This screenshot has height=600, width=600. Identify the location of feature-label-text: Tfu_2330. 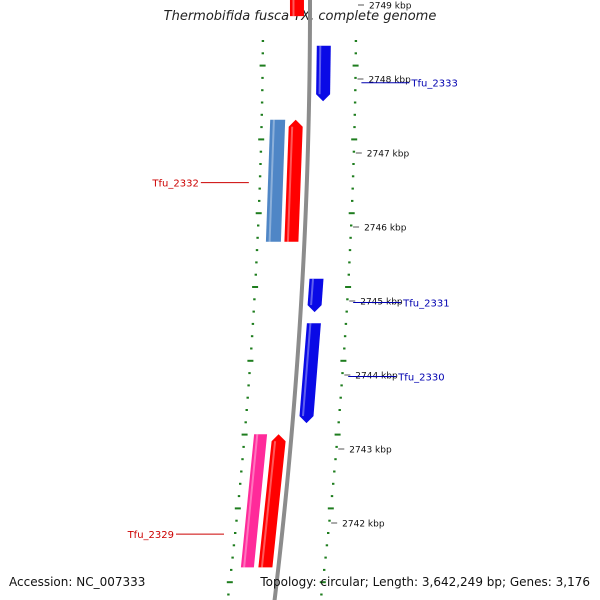
(420, 377).